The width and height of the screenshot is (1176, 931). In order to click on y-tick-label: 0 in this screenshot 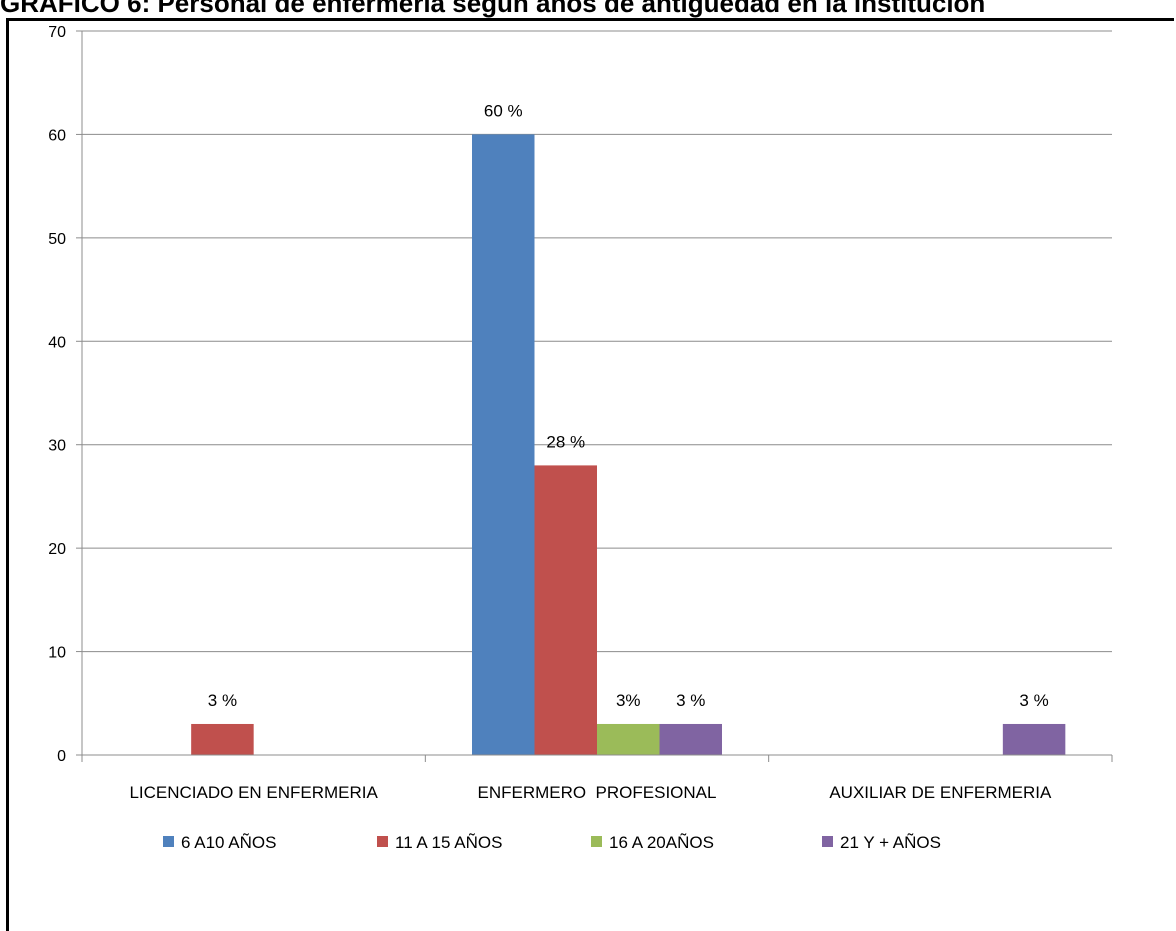, I will do `click(61, 756)`.